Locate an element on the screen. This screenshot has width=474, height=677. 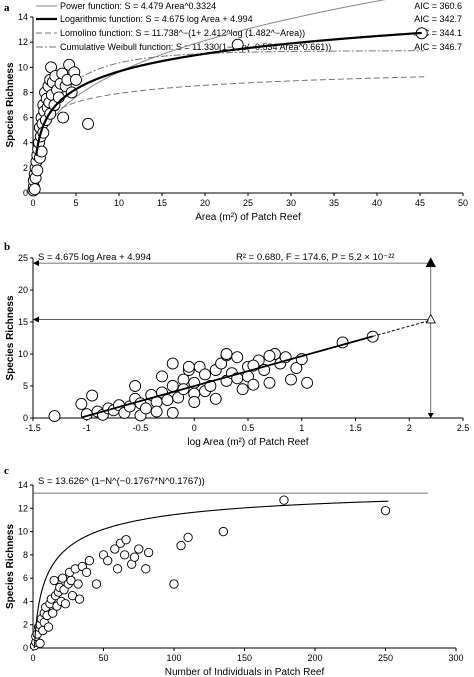
panel-c-x-tick-label: 300 is located at coordinates (455, 658).